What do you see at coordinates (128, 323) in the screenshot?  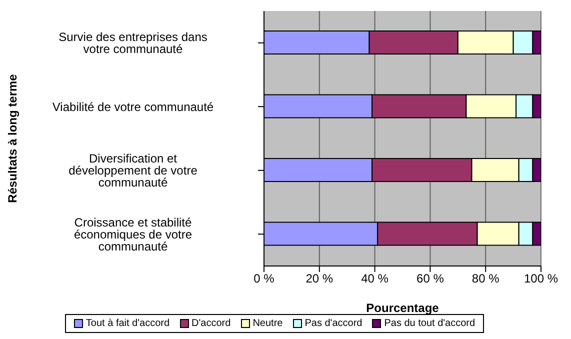 I see `legend-label: Tout à fait d'accord` at bounding box center [128, 323].